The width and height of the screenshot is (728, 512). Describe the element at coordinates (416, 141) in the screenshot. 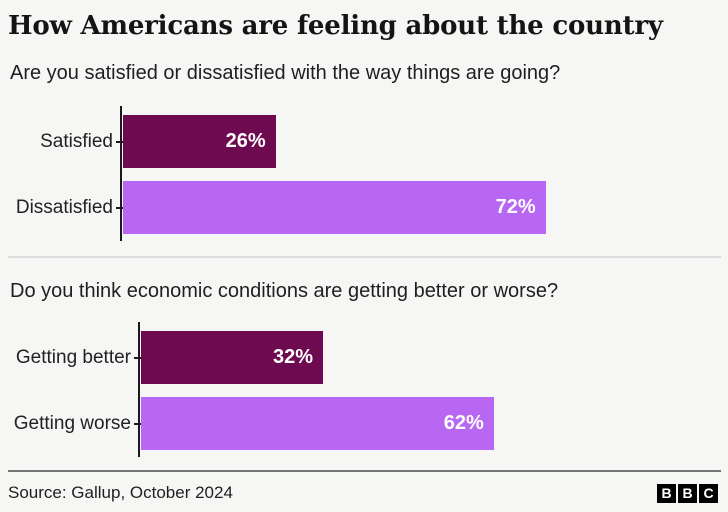

I see `bar-track: 26%` at that location.